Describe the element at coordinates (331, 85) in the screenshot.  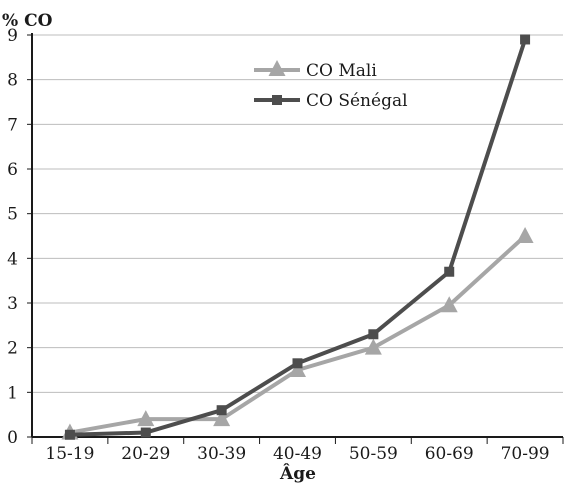
I see `legend: CO Mali CO Sénégal` at that location.